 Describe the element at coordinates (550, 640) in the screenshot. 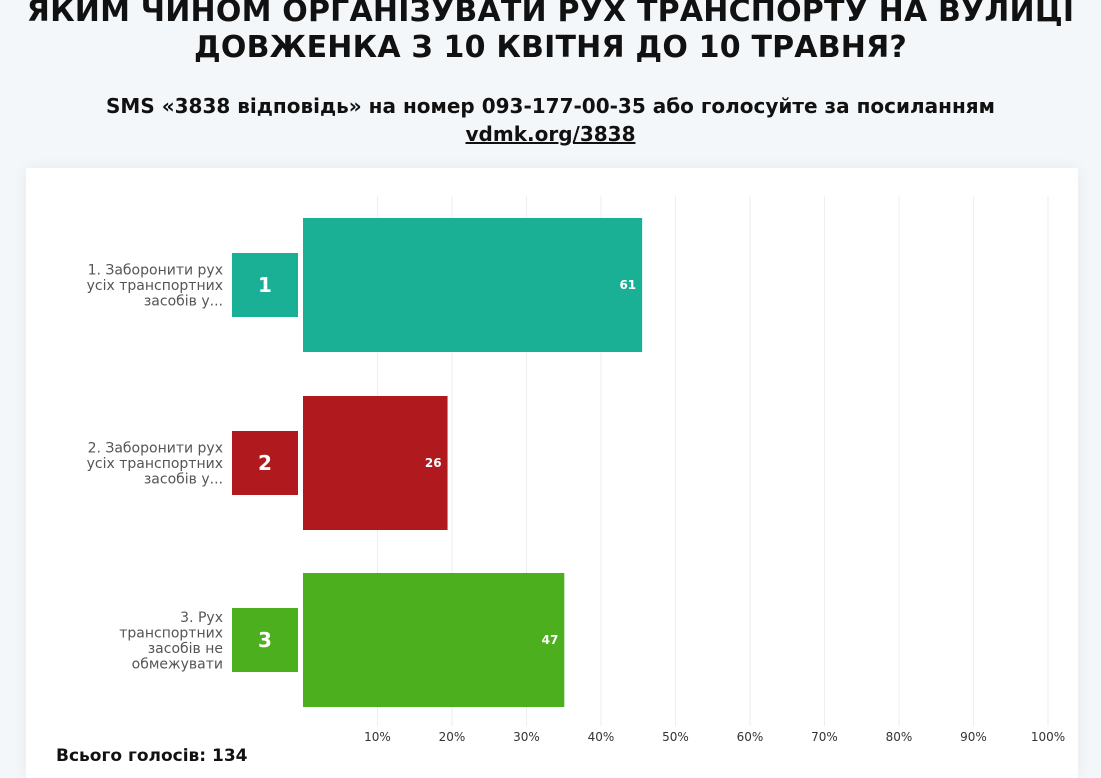

I see `bar-value-label: 47` at that location.